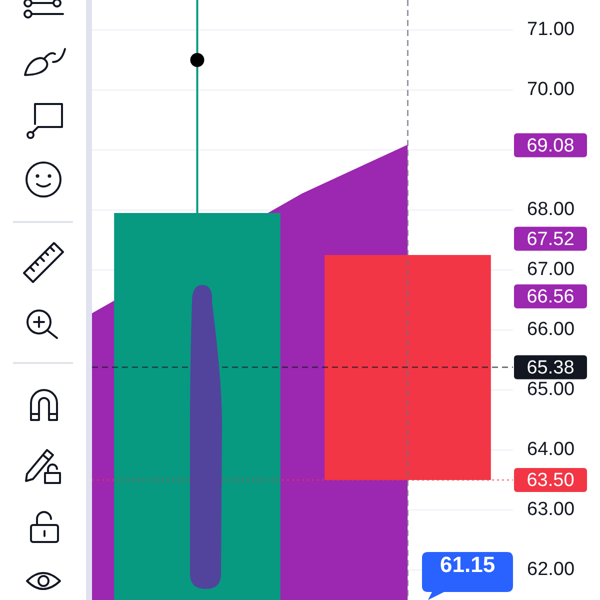  Describe the element at coordinates (551, 29) in the screenshot. I see `y-tick-label: 71.00` at that location.